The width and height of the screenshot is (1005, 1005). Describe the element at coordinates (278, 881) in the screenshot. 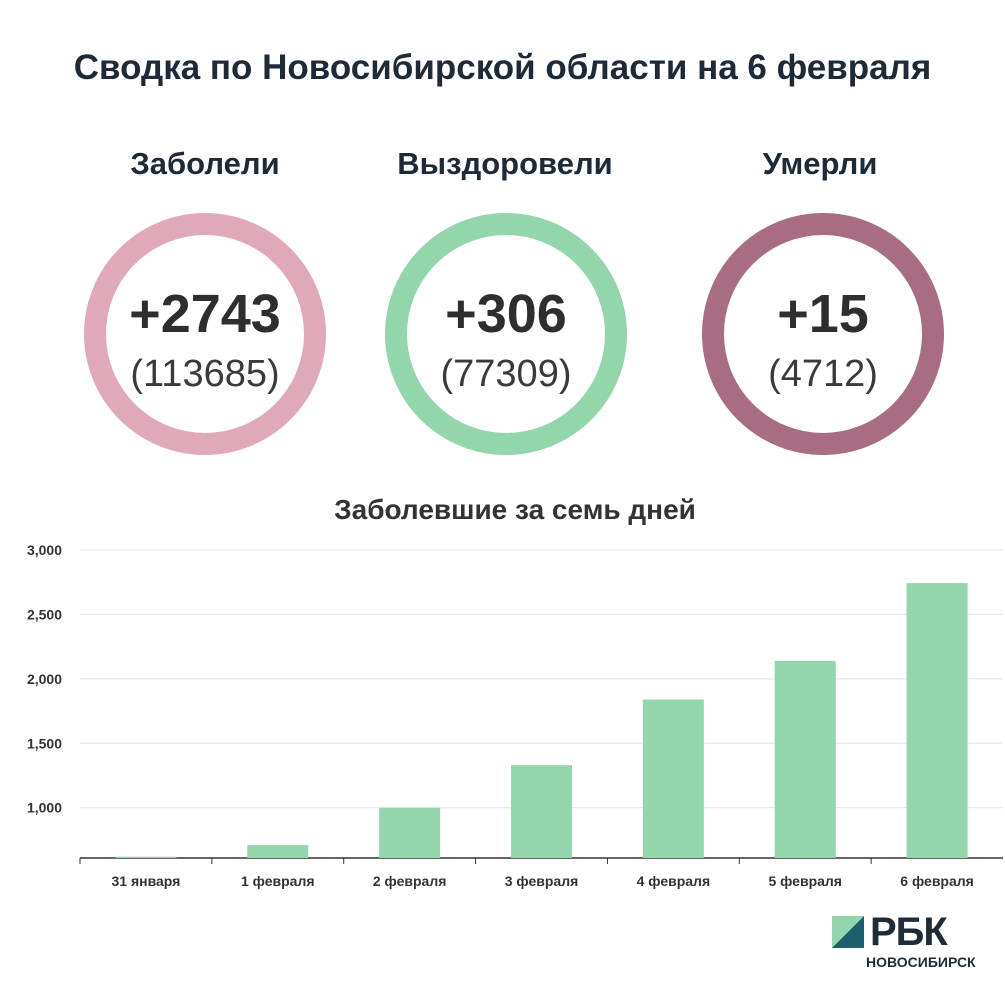

I see `x-tick-label: 1 февраля` at that location.